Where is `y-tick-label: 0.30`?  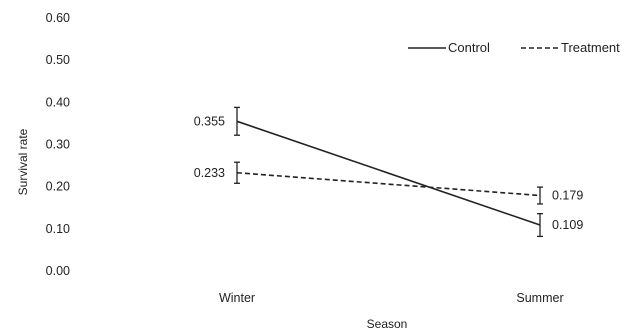
y-tick-label: 0.30 is located at coordinates (58, 145).